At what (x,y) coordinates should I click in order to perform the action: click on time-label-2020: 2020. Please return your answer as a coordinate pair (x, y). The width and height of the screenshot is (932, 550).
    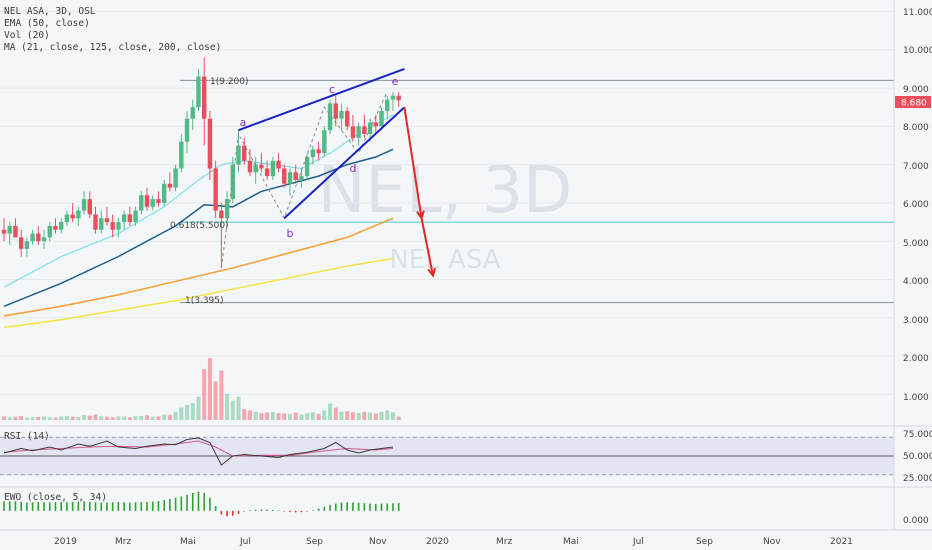
    Looking at the image, I should click on (437, 542).